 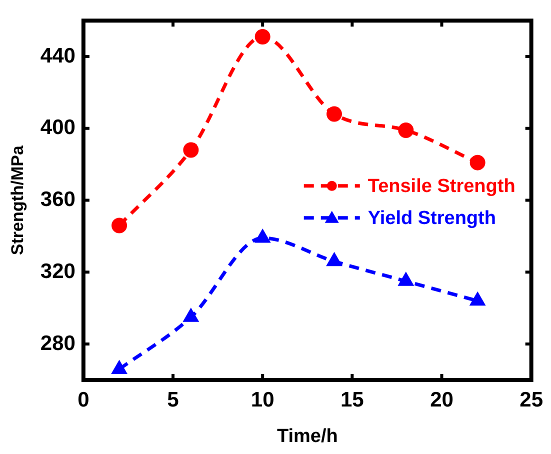 What do you see at coordinates (17, 200) in the screenshot?
I see `y-axis-title: Strength/MPa` at bounding box center [17, 200].